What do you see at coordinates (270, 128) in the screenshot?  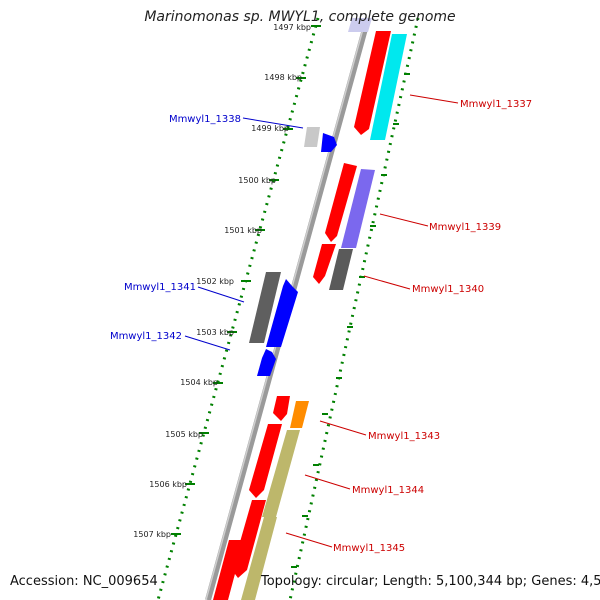 I see `tick-label: 1499 kbp` at bounding box center [270, 128].